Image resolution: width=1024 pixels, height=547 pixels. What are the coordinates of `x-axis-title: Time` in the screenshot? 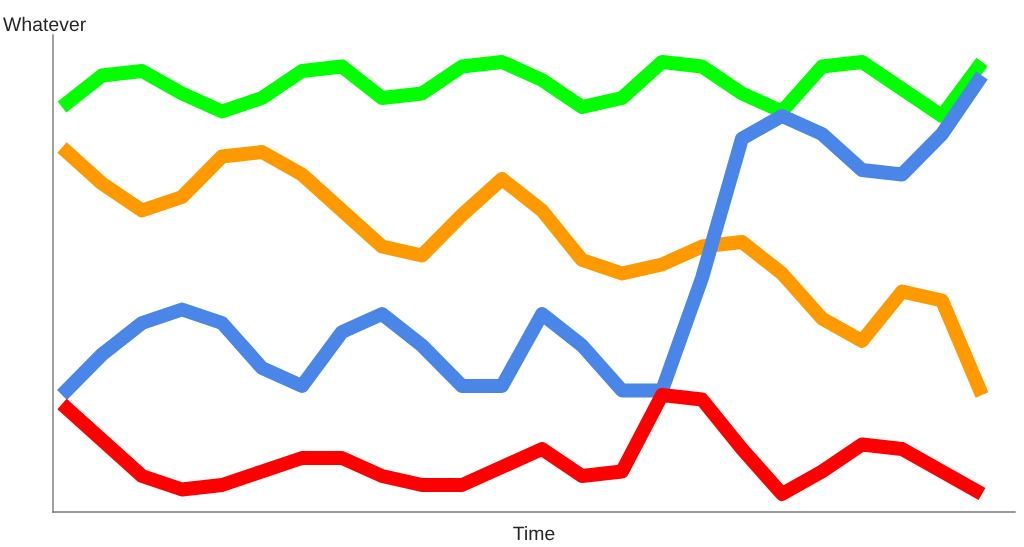 It's located at (534, 533).